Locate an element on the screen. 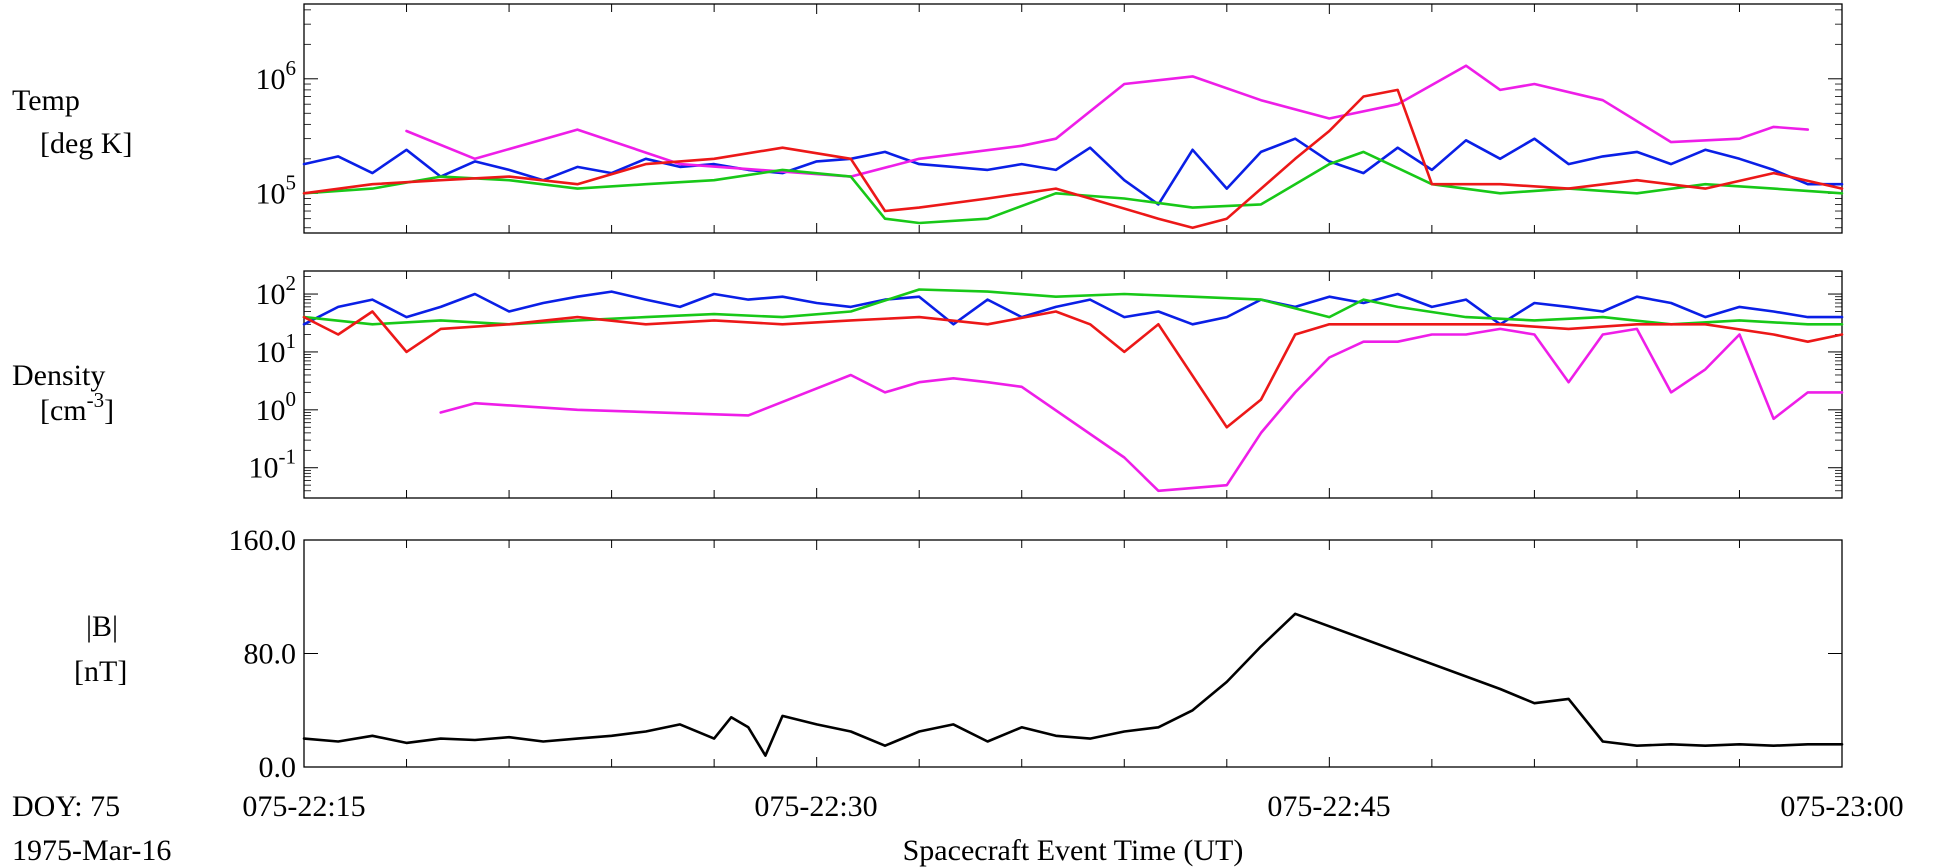  density-label-bracket: ] is located at coordinates (109, 410).